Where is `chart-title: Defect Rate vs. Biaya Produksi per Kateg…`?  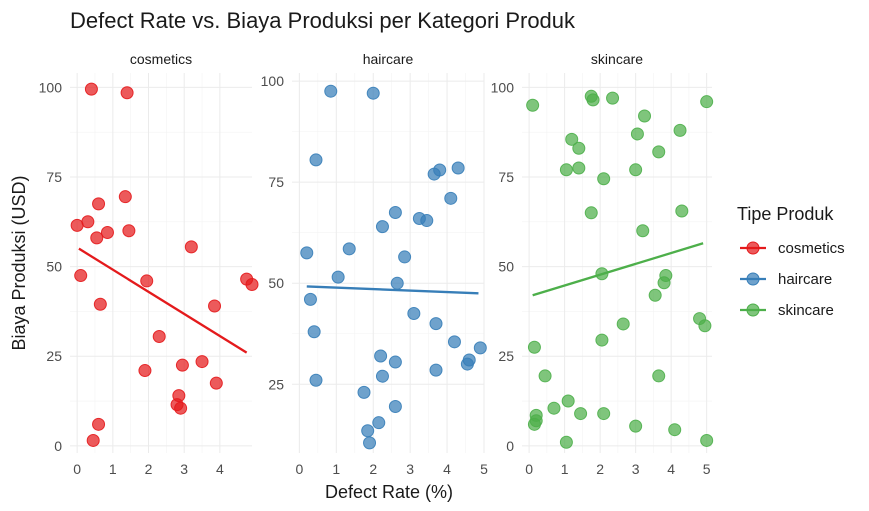
chart-title: Defect Rate vs. Biaya Produksi per Kateg… is located at coordinates (323, 20).